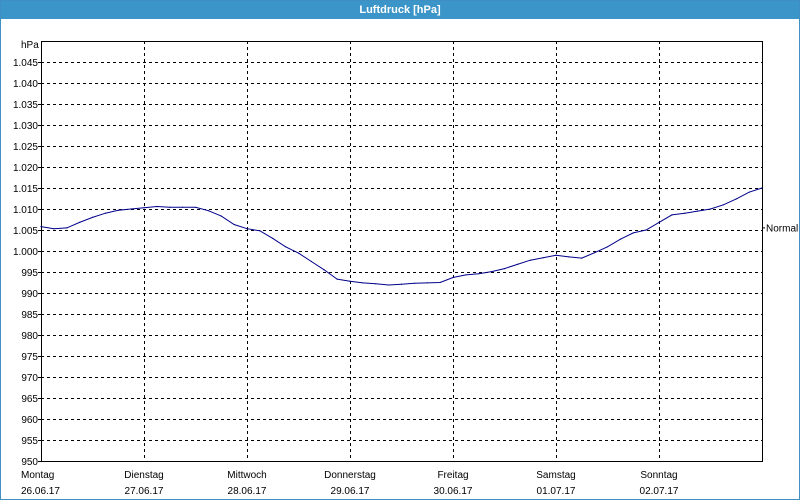 This screenshot has height=501, width=800. What do you see at coordinates (29, 462) in the screenshot?
I see `y-tick-label: 950` at bounding box center [29, 462].